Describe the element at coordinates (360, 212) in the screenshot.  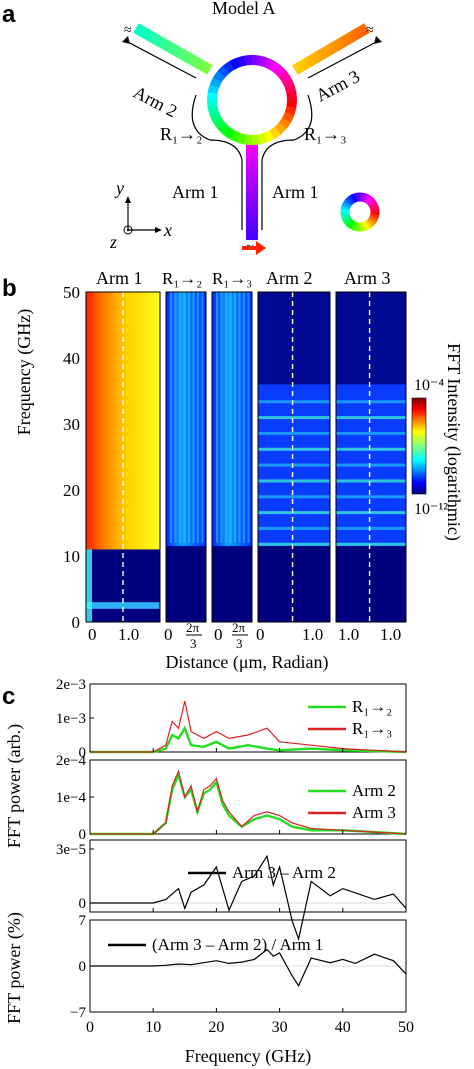
I see `phase-color-wheel-icon` at that location.